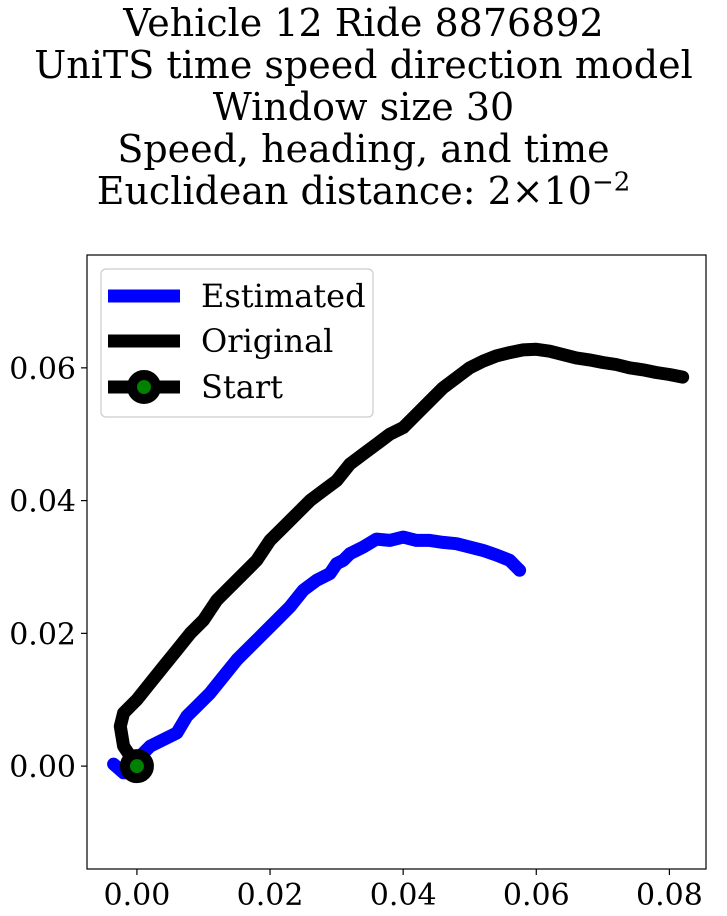  I want to click on title-line-5-times: ×, so click(527, 191).